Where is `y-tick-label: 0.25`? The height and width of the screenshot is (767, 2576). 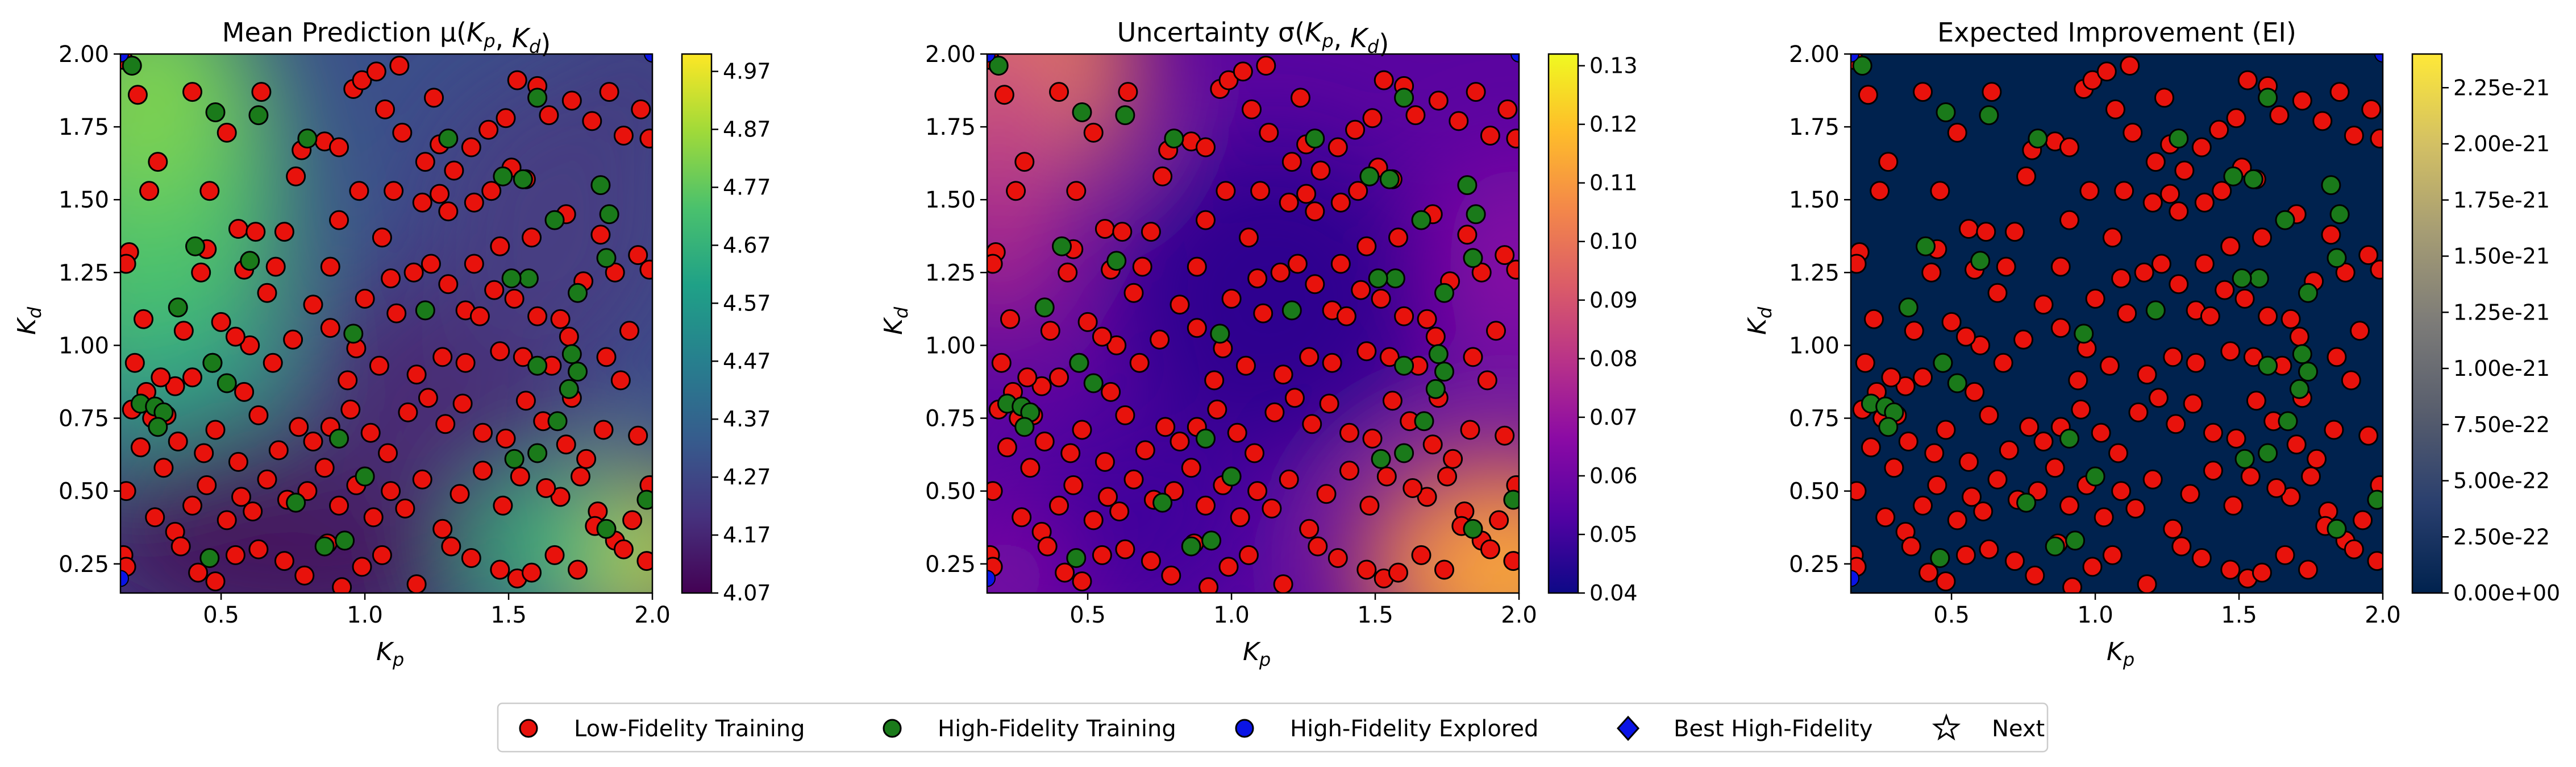 y-tick-label: 0.25 is located at coordinates (1814, 565).